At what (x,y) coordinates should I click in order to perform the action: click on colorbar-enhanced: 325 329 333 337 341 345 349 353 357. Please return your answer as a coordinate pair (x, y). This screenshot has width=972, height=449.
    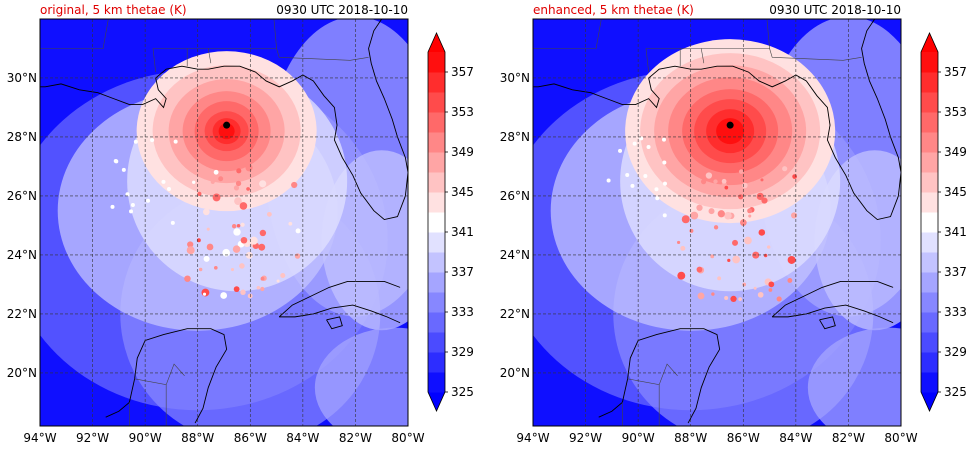
    Looking at the image, I should click on (943, 222).